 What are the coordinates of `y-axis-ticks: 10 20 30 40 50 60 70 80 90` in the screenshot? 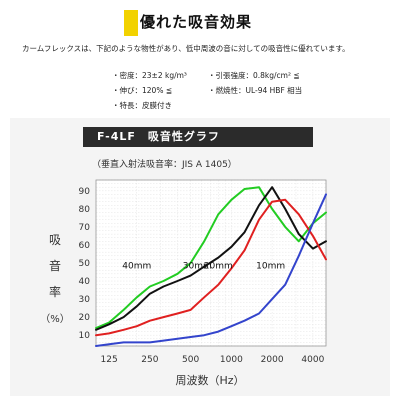 It's located at (85, 264).